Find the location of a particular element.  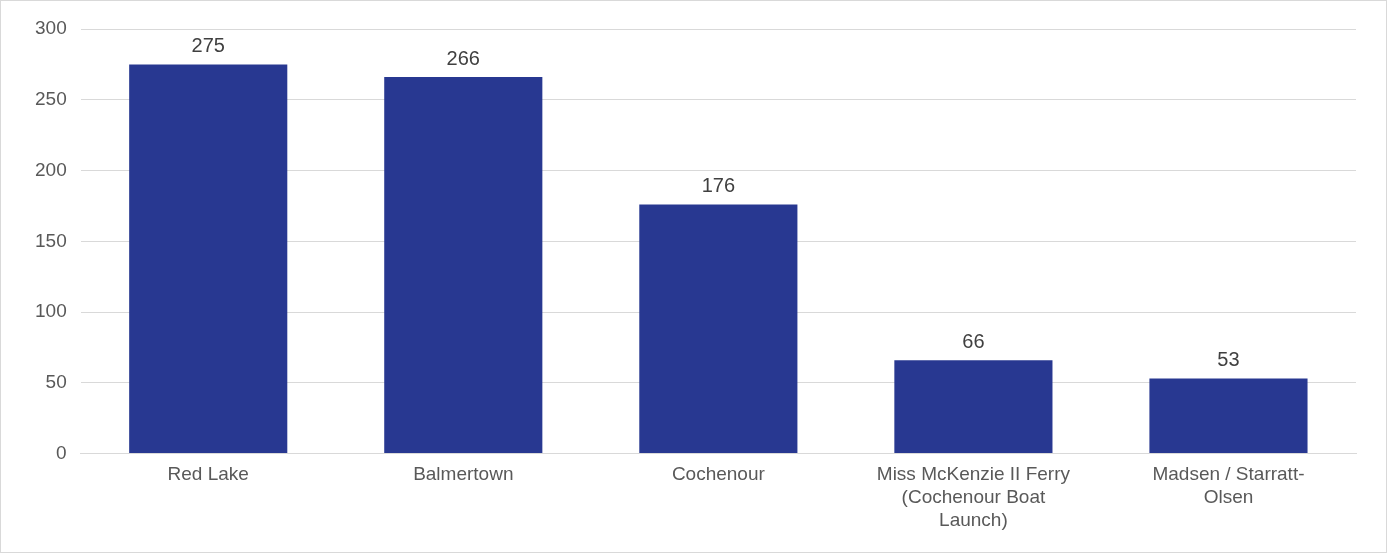

x-tick-label: Balmertown is located at coordinates (463, 474).